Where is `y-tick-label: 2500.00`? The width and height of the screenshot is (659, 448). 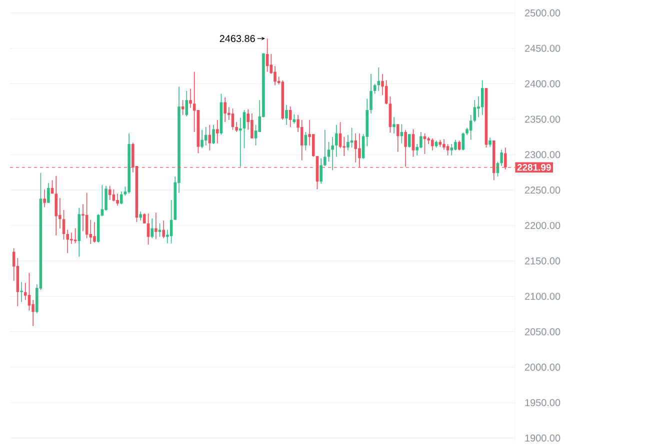 y-tick-label: 2500.00 is located at coordinates (542, 12).